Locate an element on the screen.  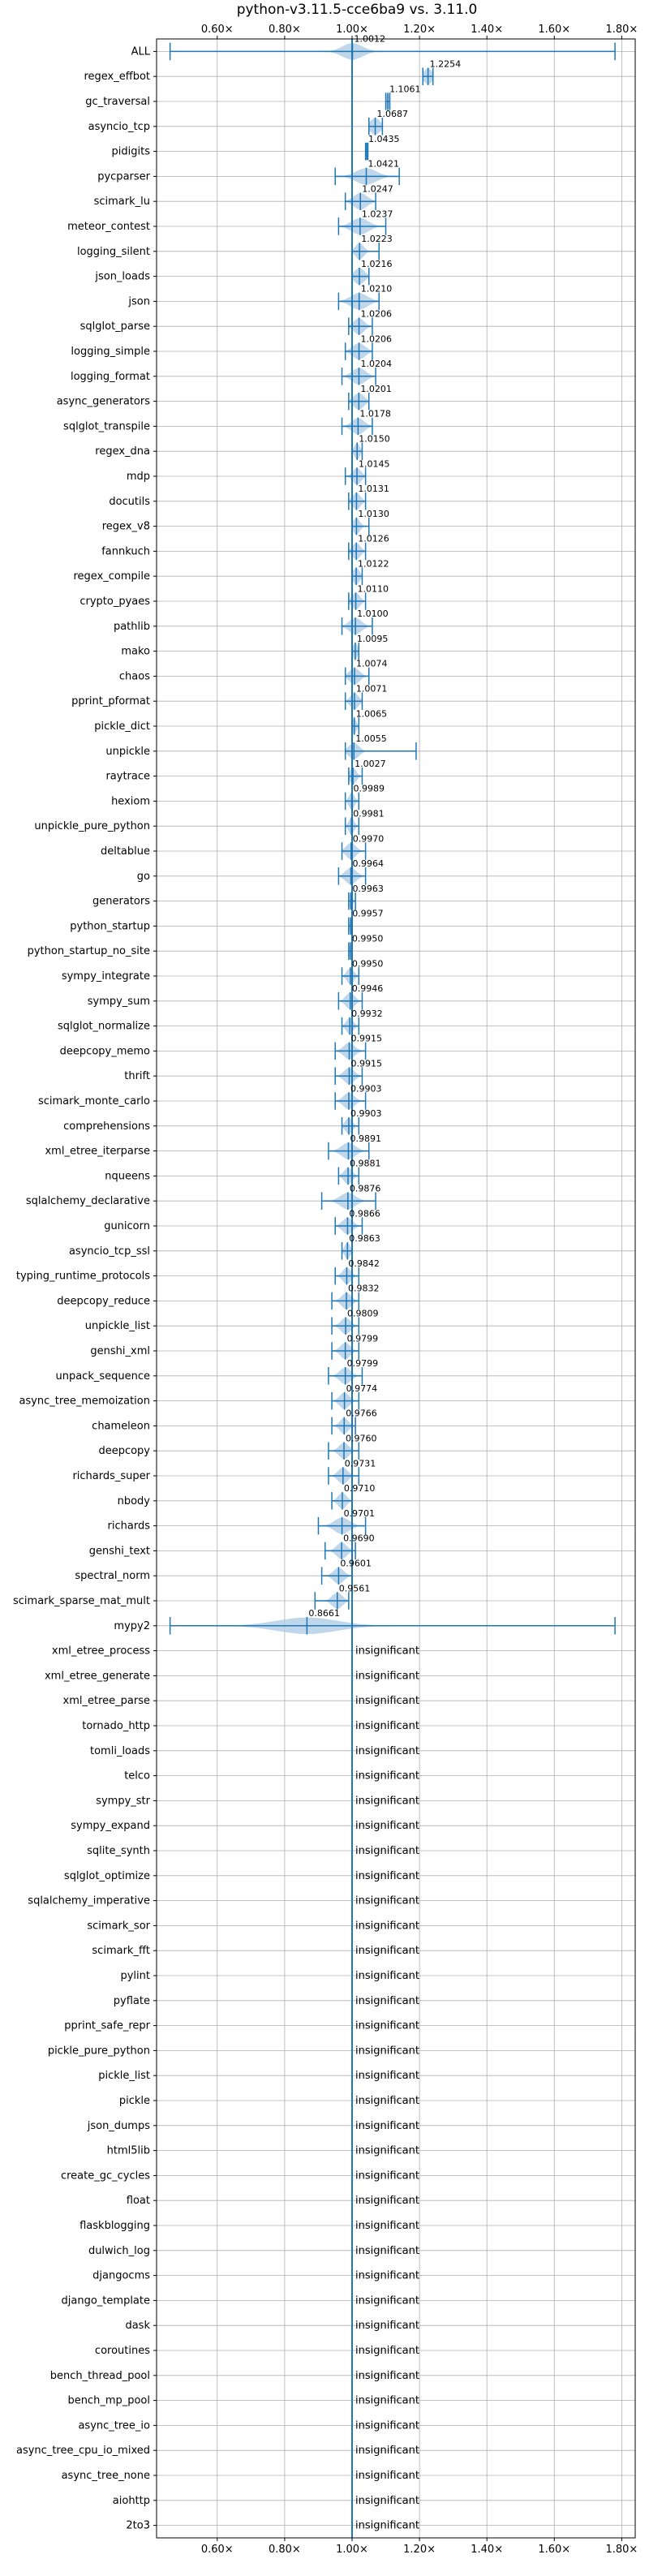
y-tick-label: mdp is located at coordinates (138, 477).